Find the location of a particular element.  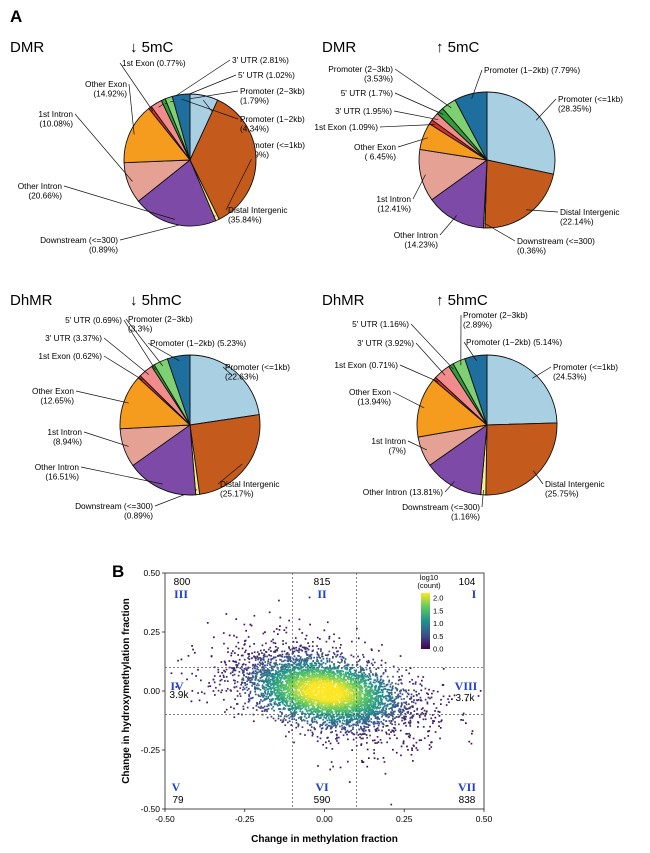

slice-label: Promoter (1−2kb) (5.23%) is located at coordinates (198, 343).